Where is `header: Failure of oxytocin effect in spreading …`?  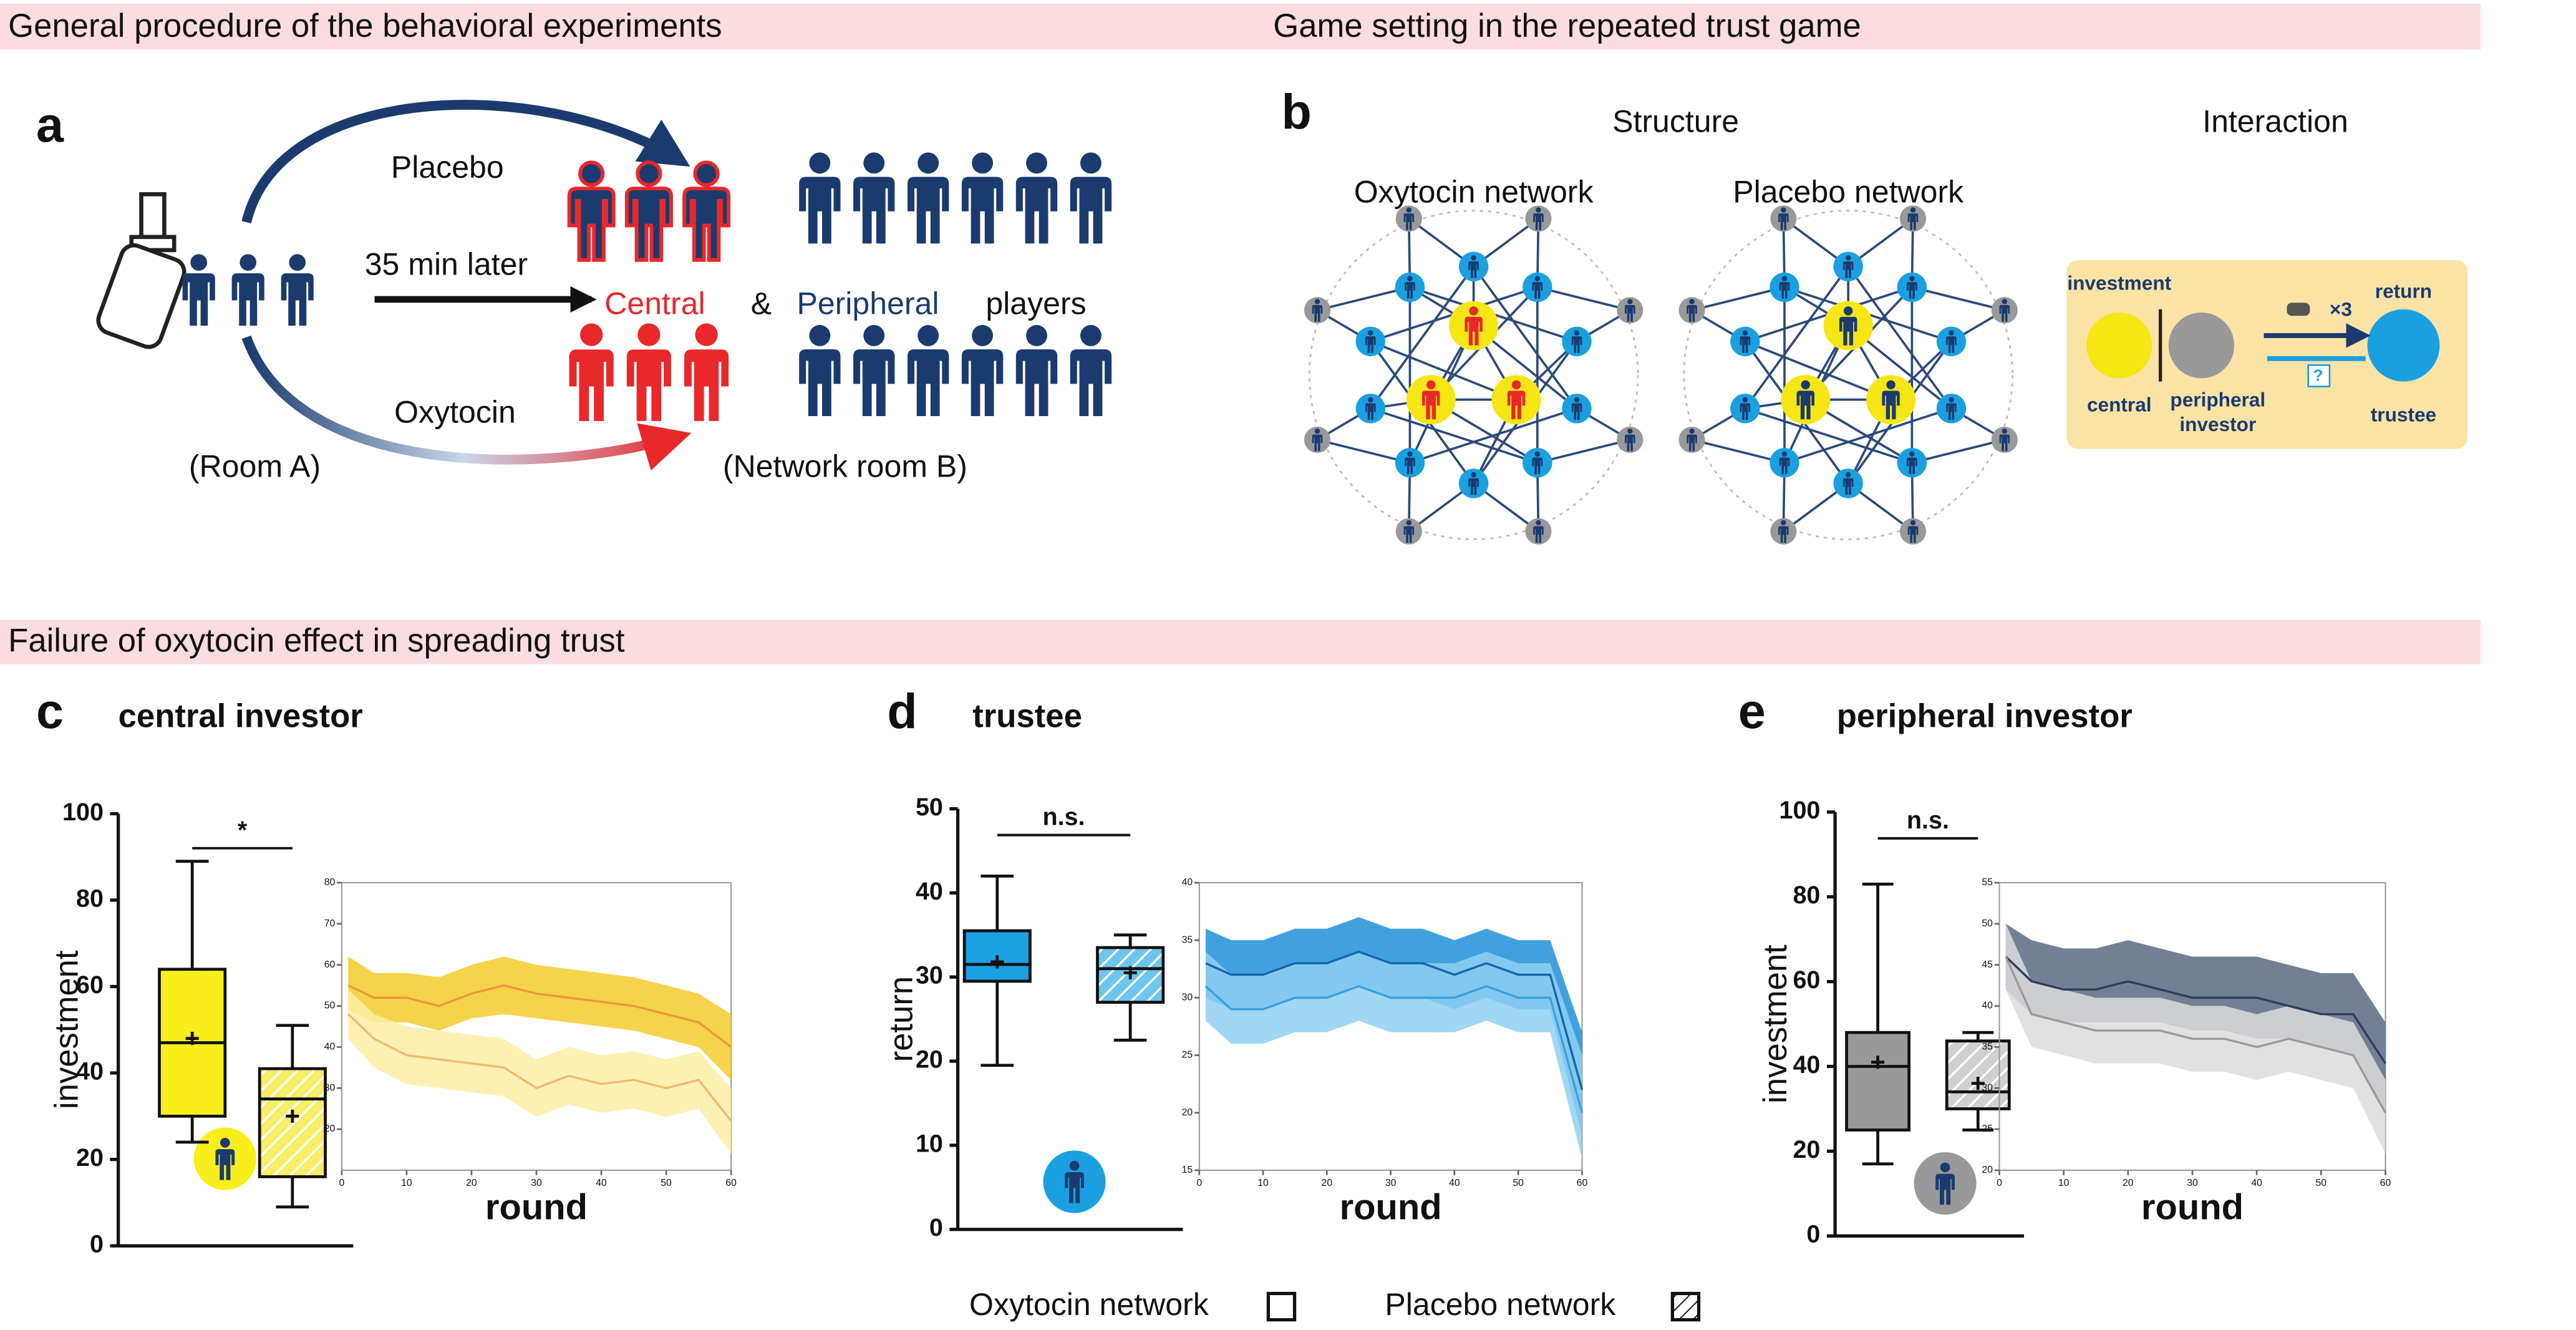 header: Failure of oxytocin effect in spreading … is located at coordinates (316, 641).